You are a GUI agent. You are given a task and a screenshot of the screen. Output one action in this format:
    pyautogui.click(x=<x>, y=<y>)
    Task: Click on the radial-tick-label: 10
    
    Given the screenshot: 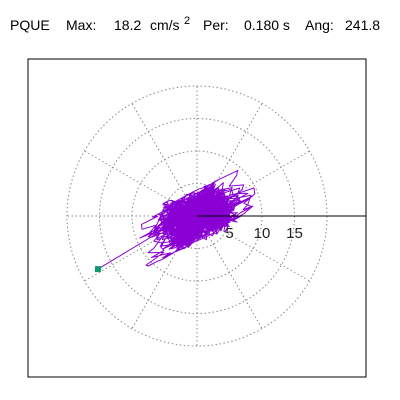 What is the action you would take?
    pyautogui.click(x=262, y=233)
    